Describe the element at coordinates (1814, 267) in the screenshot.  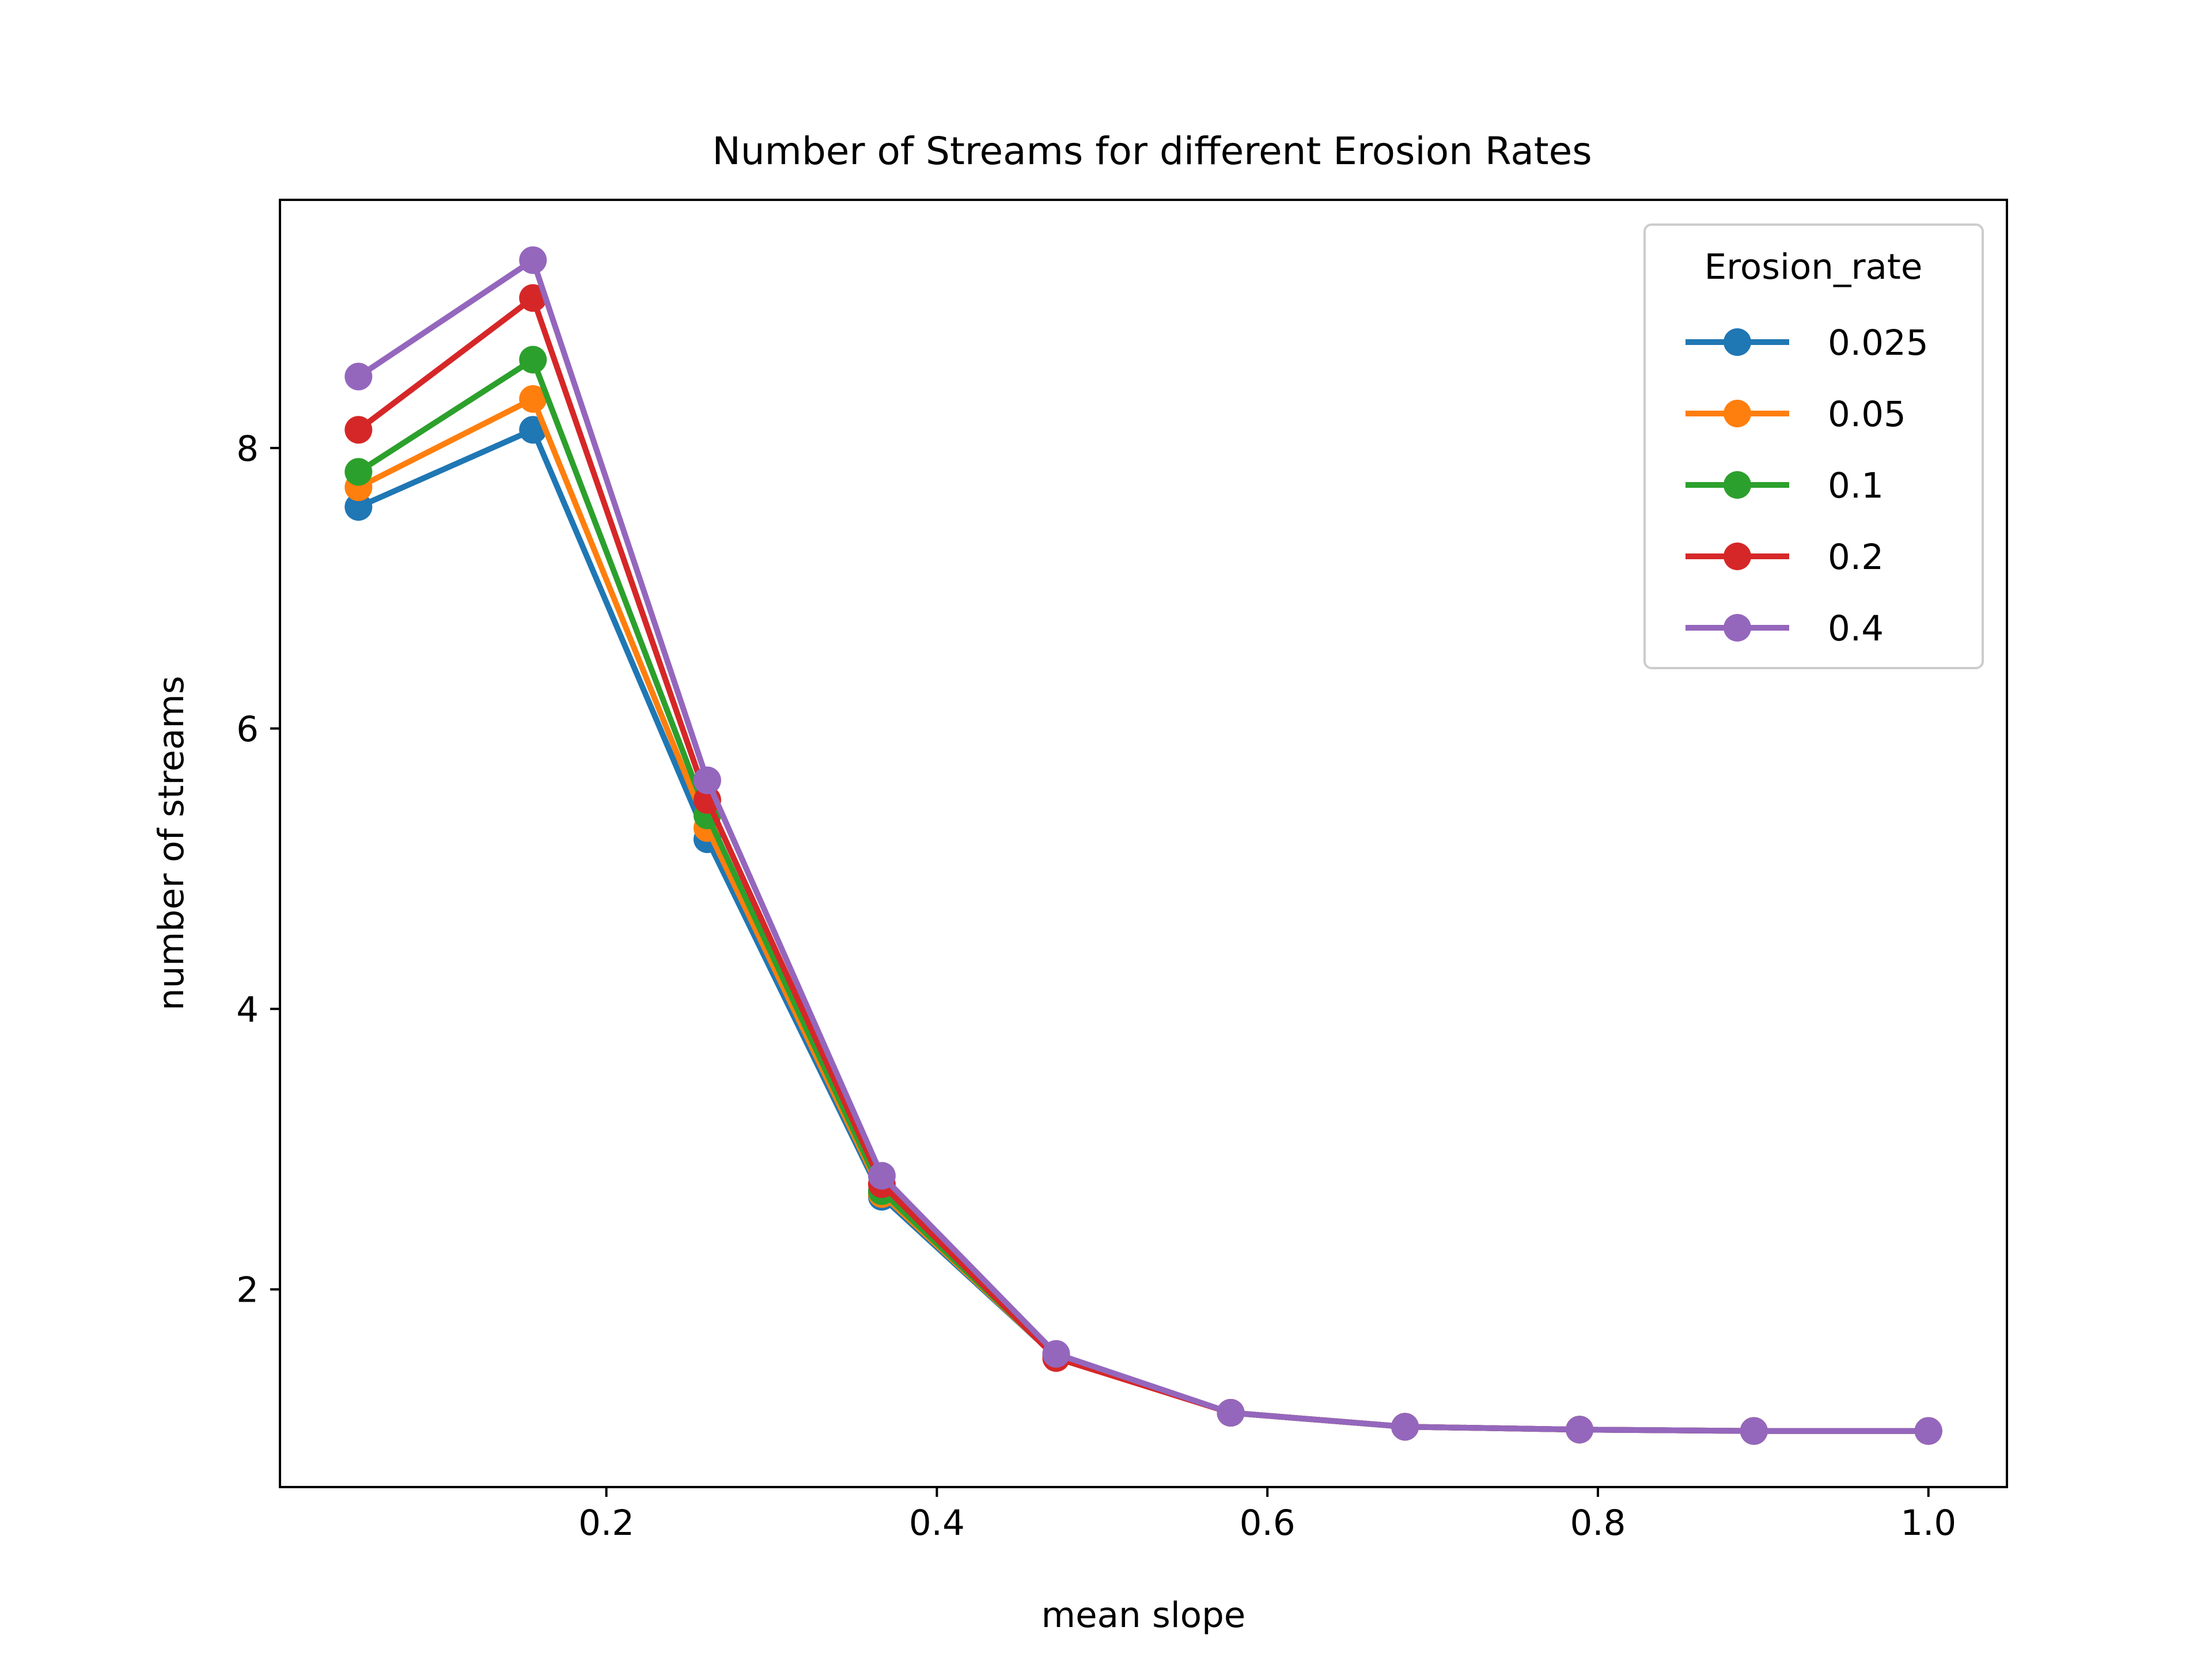
I see `legend-title: Erosion_rate` at that location.